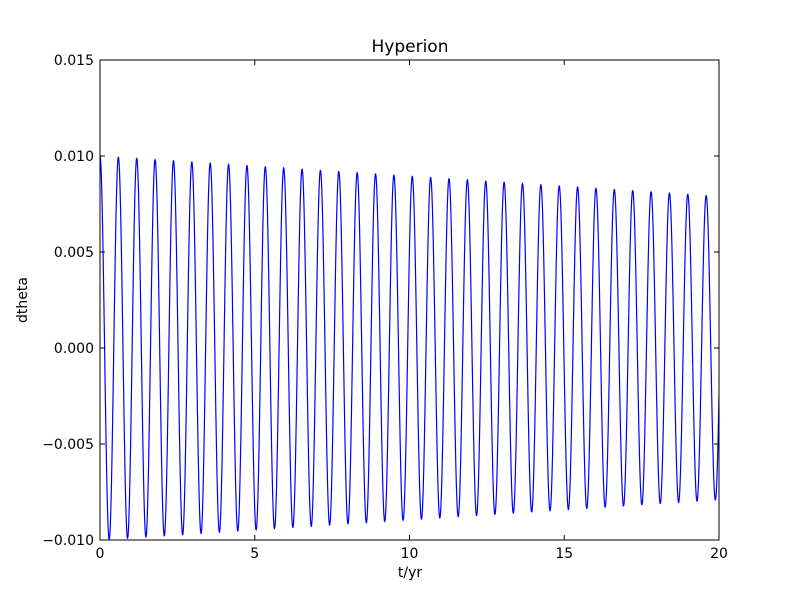  Describe the element at coordinates (68, 541) in the screenshot. I see `y-tick-label: −0.010` at that location.